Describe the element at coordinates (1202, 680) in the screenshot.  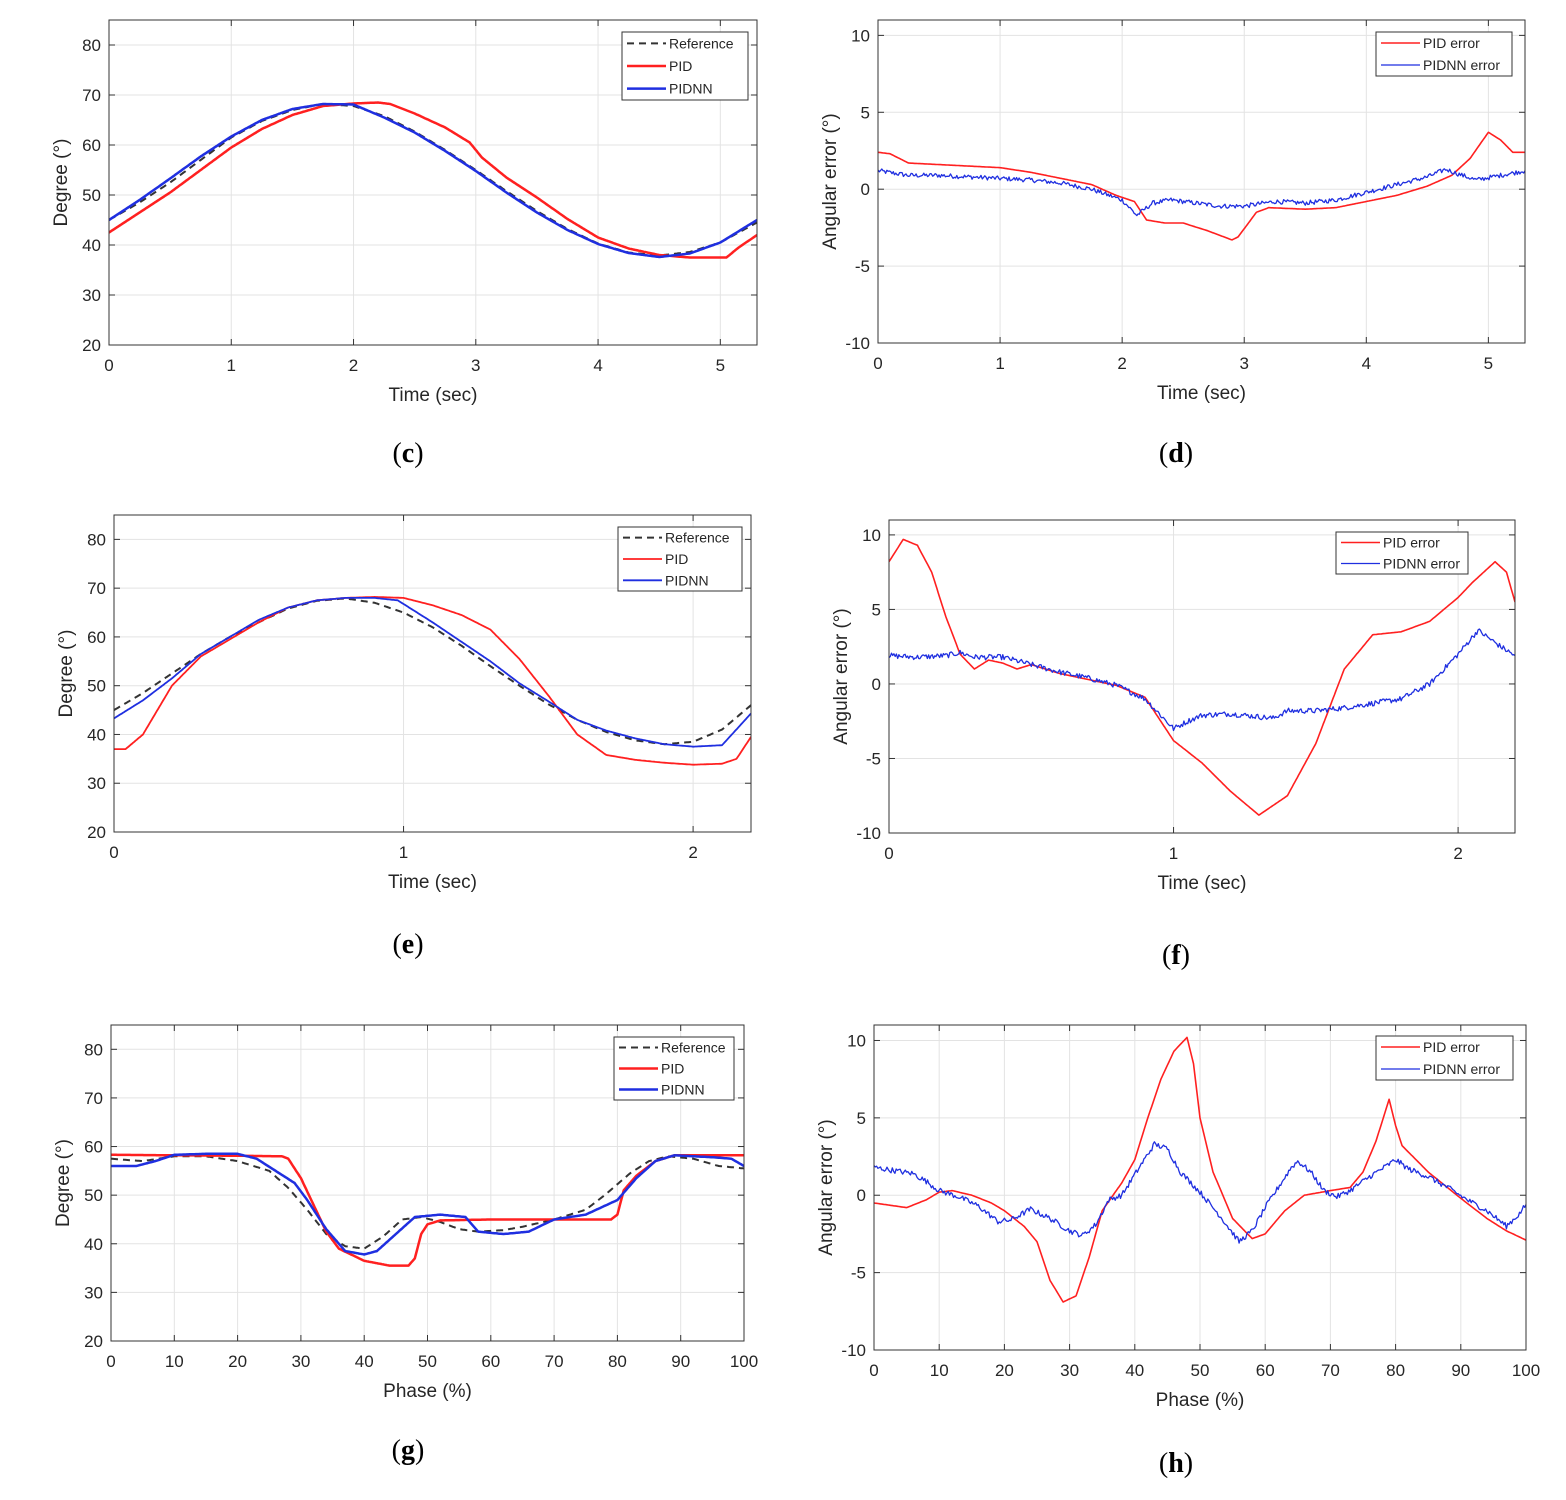
I see `series-line-pidnn-error` at that location.